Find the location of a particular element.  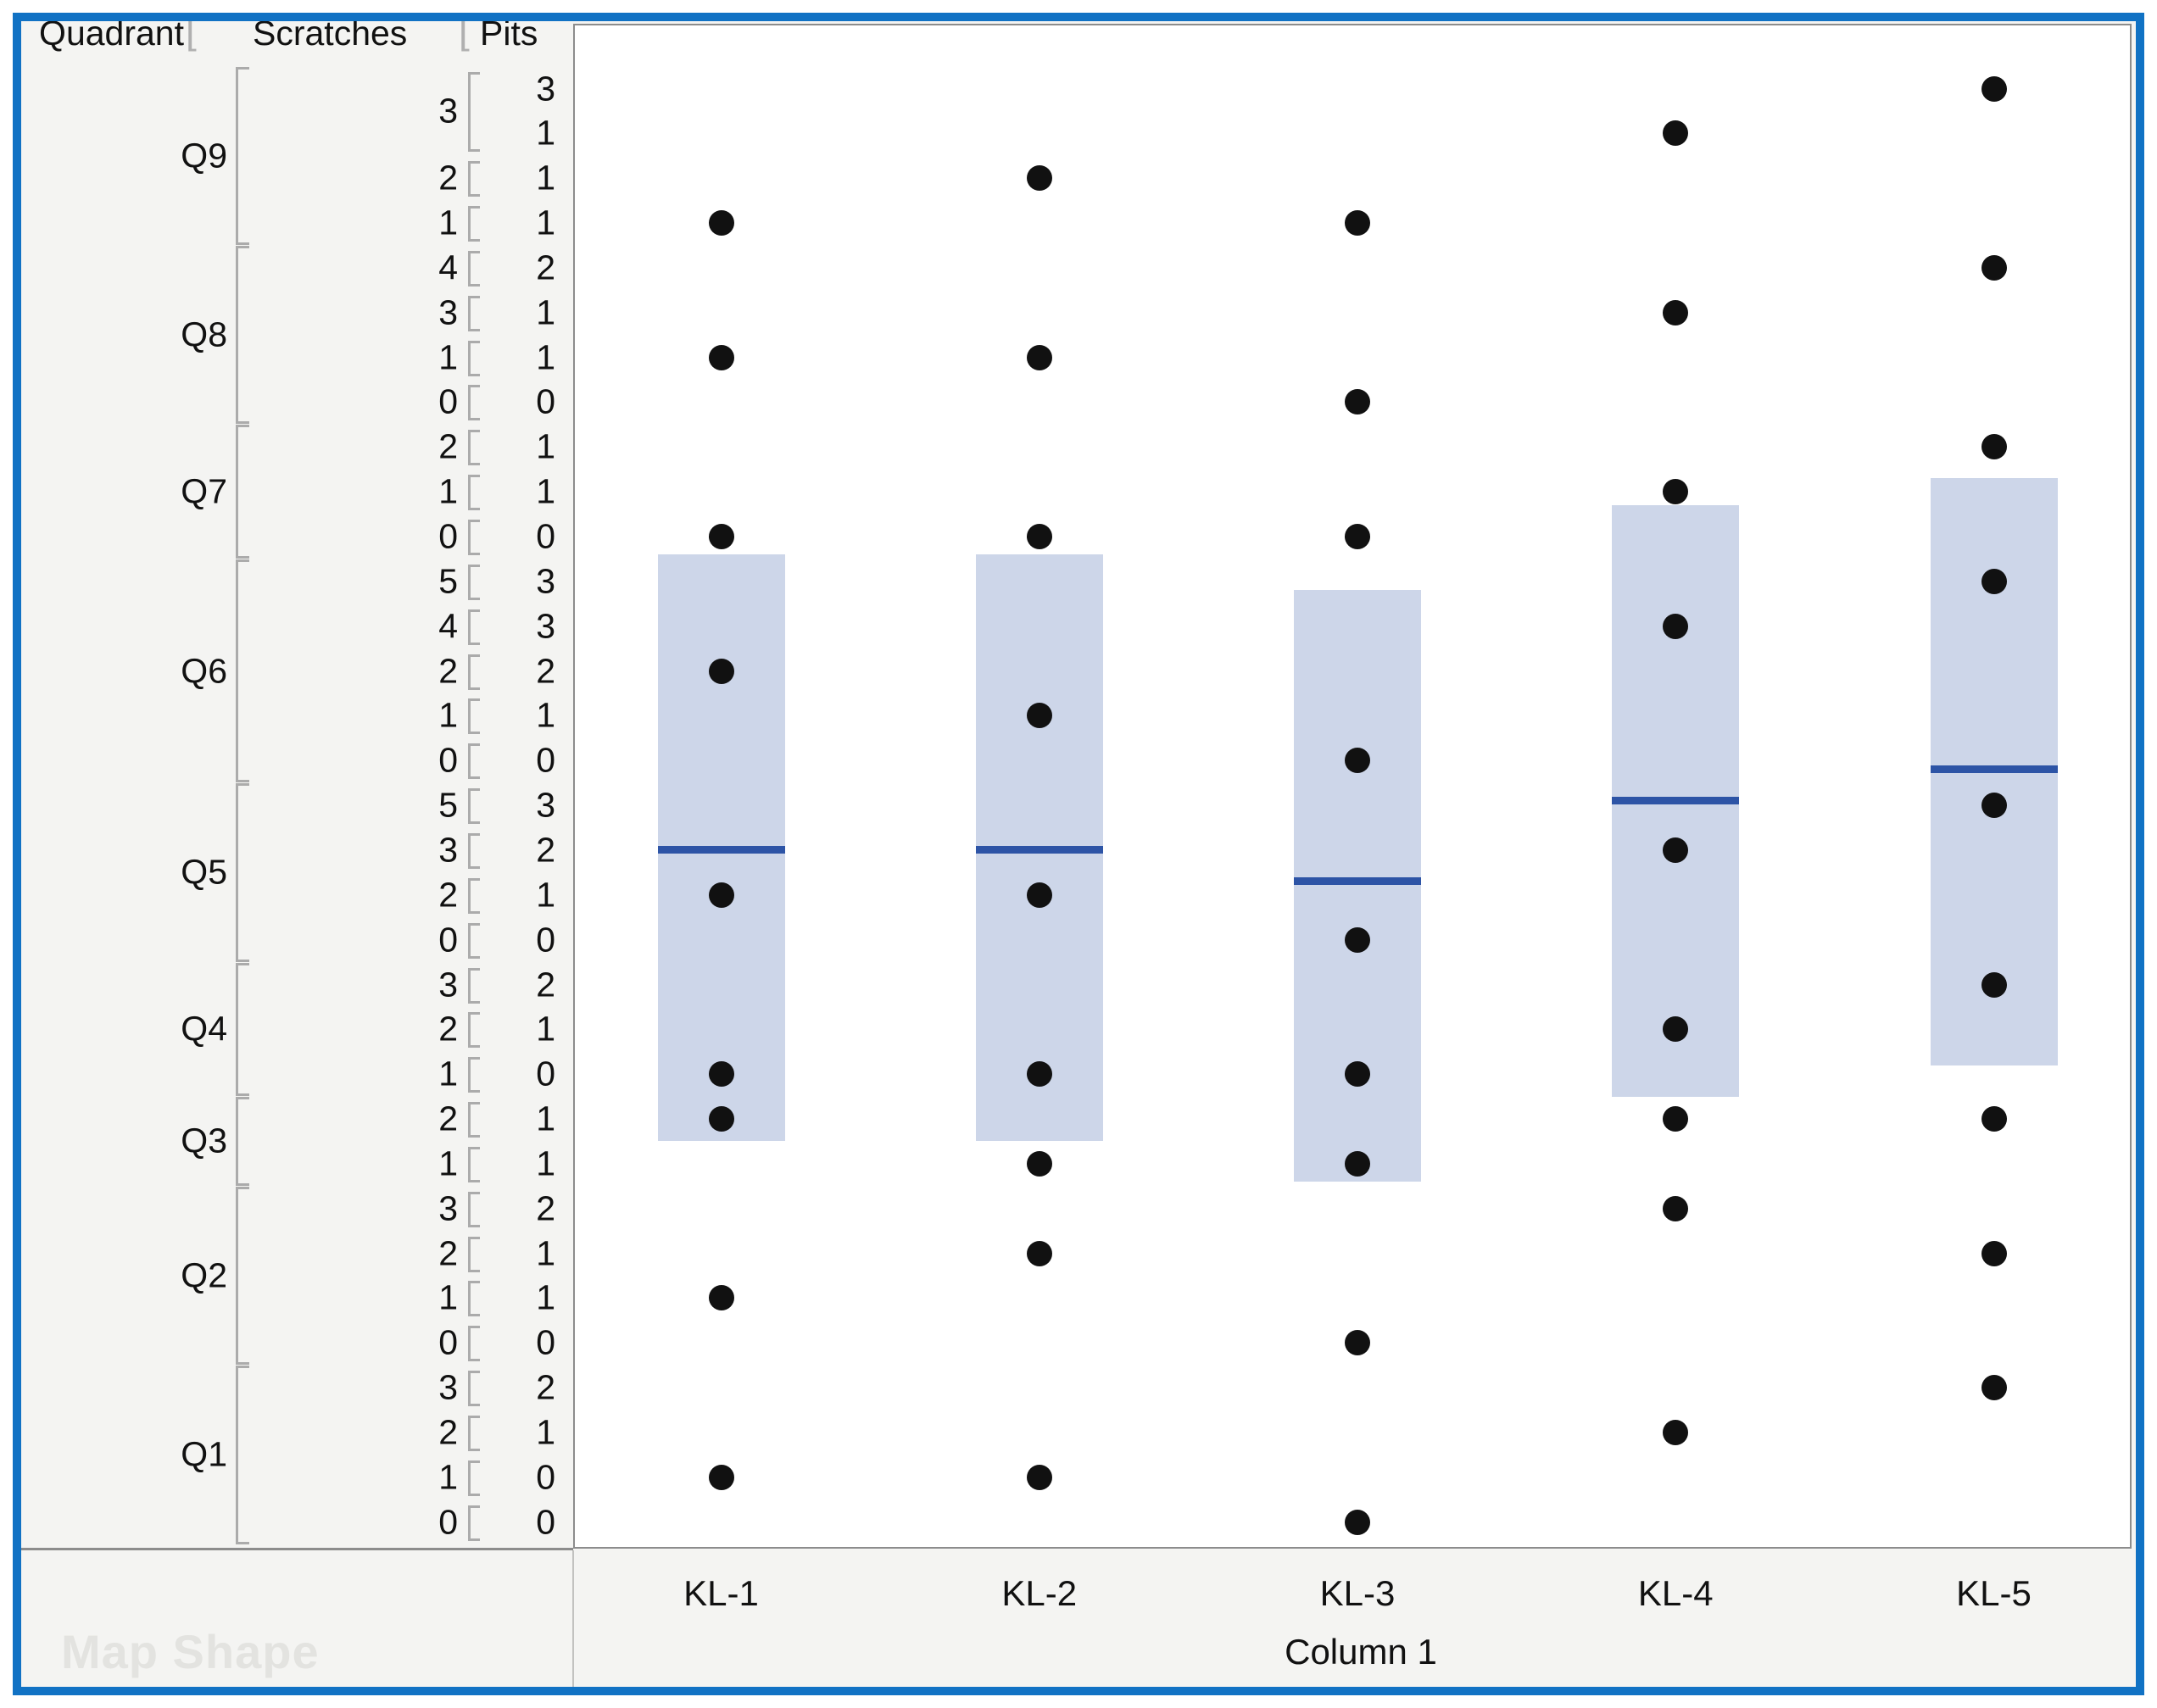

pits-value: 3 is located at coordinates (545, 88).